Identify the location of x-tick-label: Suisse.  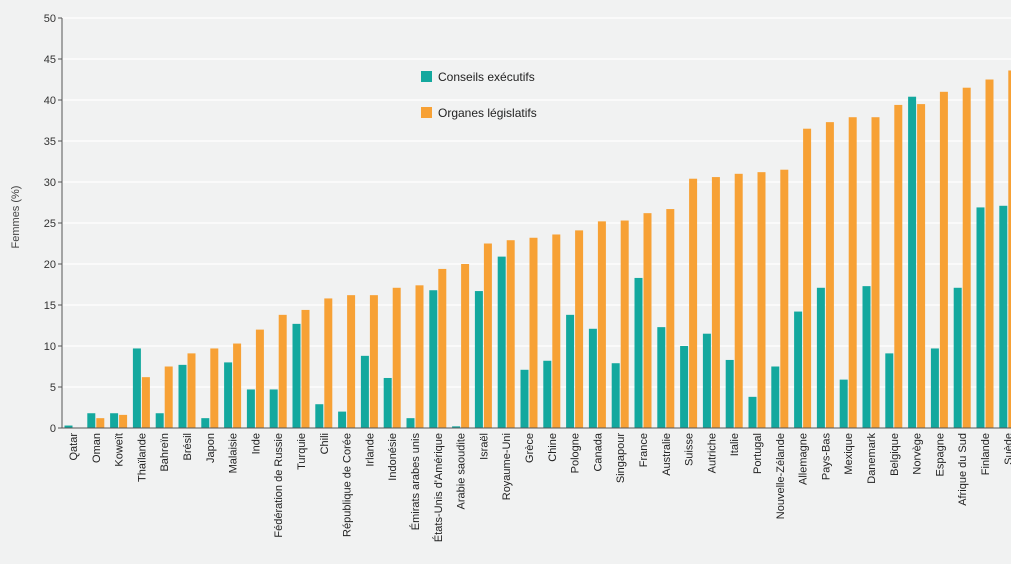
(690, 449).